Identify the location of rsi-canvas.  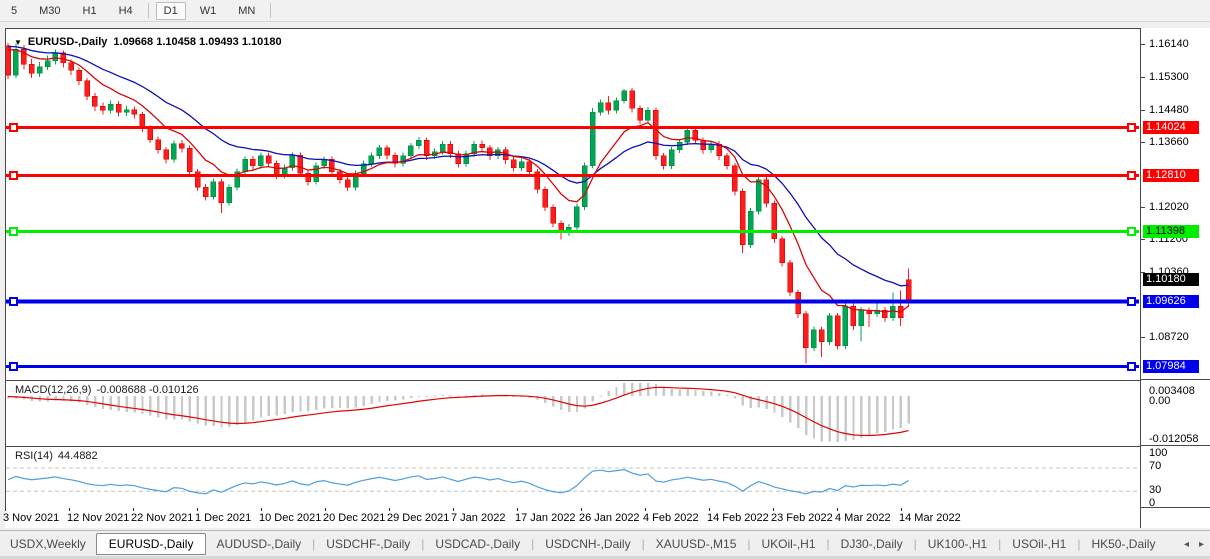
(572, 477).